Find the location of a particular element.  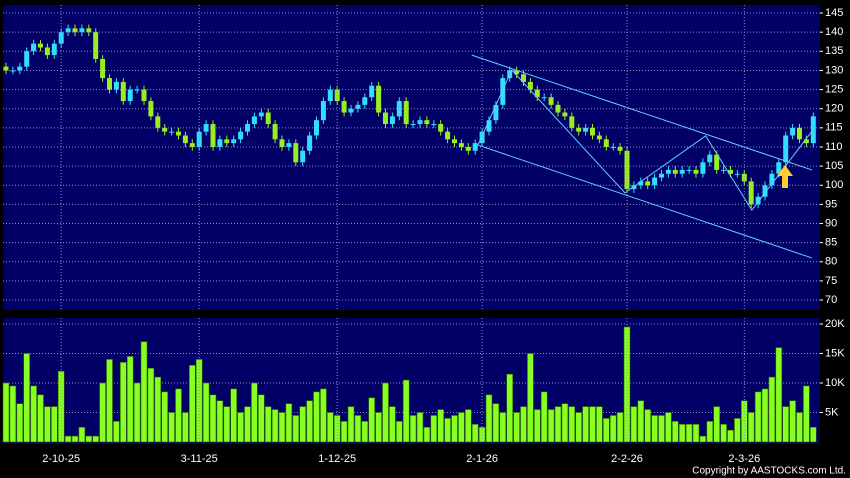

copyright: Copyright by AASTOCKS.com Ltd. is located at coordinates (769, 471).